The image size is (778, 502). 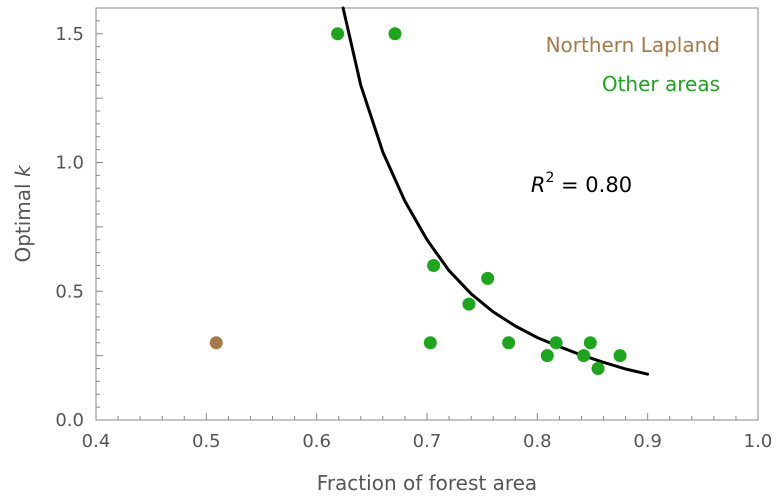 I want to click on x-tick-label: 0.9, so click(x=647, y=441).